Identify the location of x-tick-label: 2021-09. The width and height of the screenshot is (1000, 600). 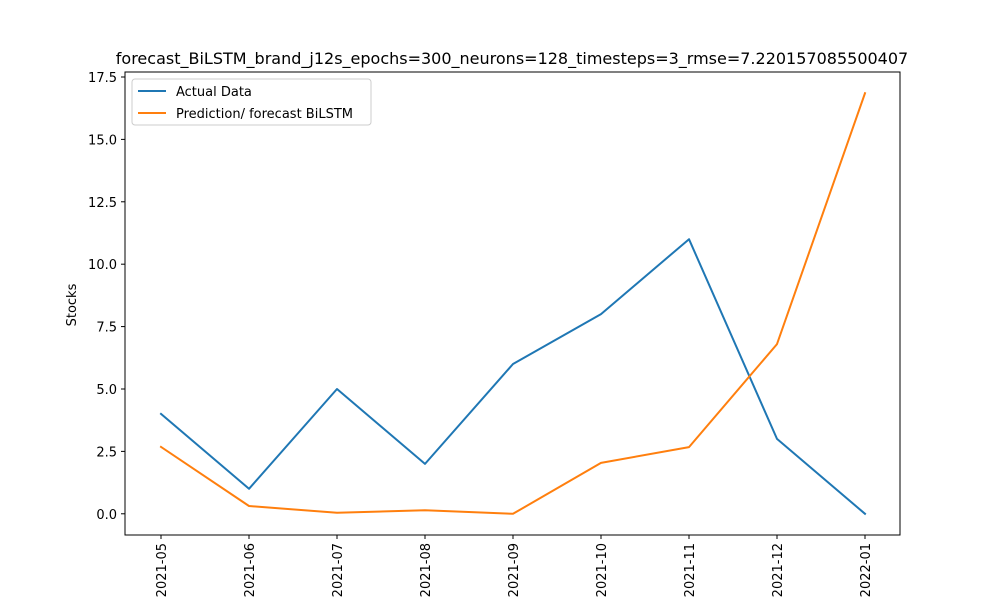
(514, 570).